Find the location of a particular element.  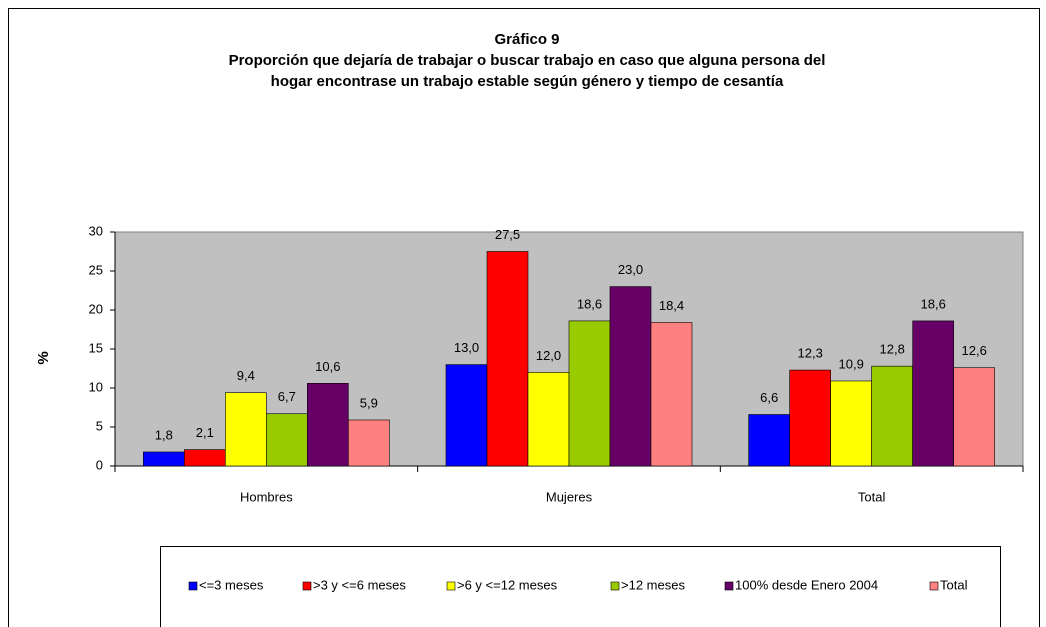

value-label: 10,6 is located at coordinates (327, 366).